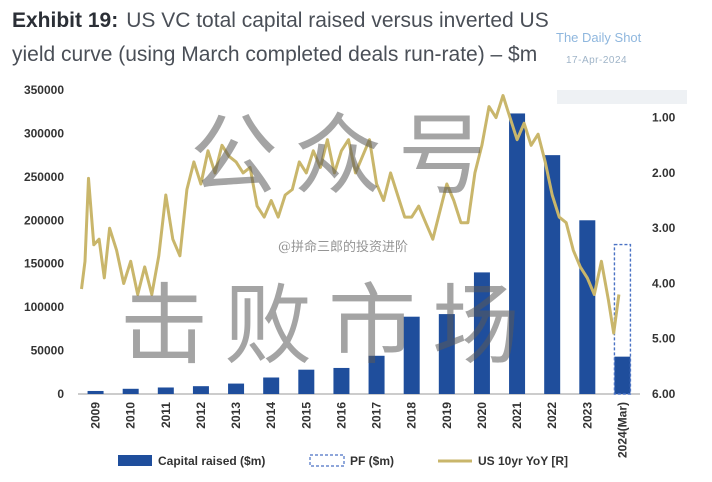 Image resolution: width=712 pixels, height=482 pixels. I want to click on legend-label: US 10yr YoY [R], so click(523, 461).